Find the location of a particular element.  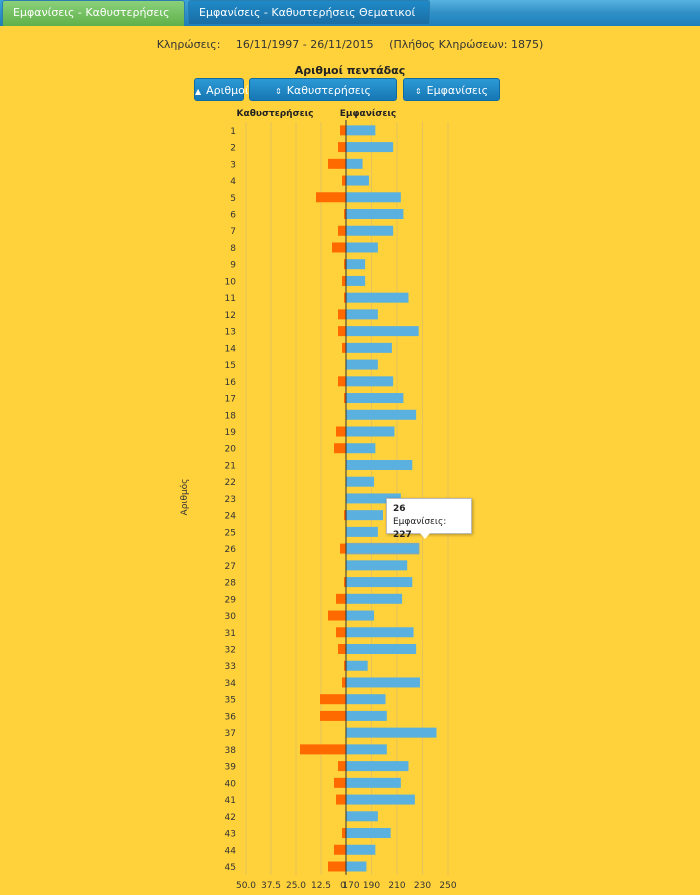

category-label: 43 is located at coordinates (230, 835).